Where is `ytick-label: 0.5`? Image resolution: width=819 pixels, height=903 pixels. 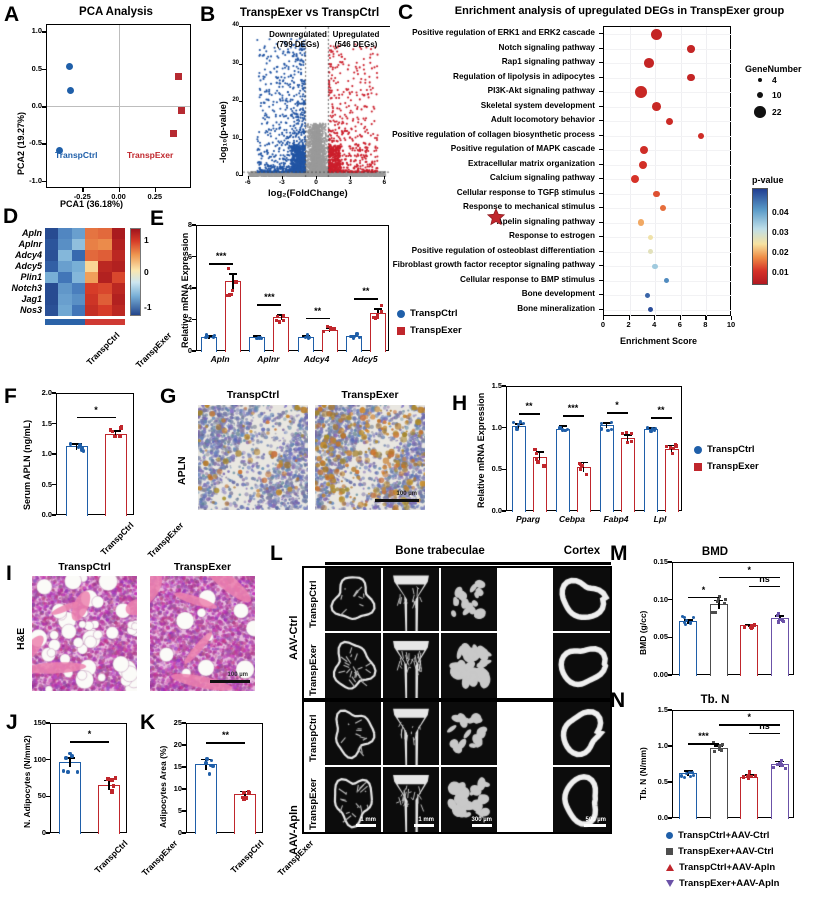
ytick-label: 0.5 is located at coordinates (496, 469).